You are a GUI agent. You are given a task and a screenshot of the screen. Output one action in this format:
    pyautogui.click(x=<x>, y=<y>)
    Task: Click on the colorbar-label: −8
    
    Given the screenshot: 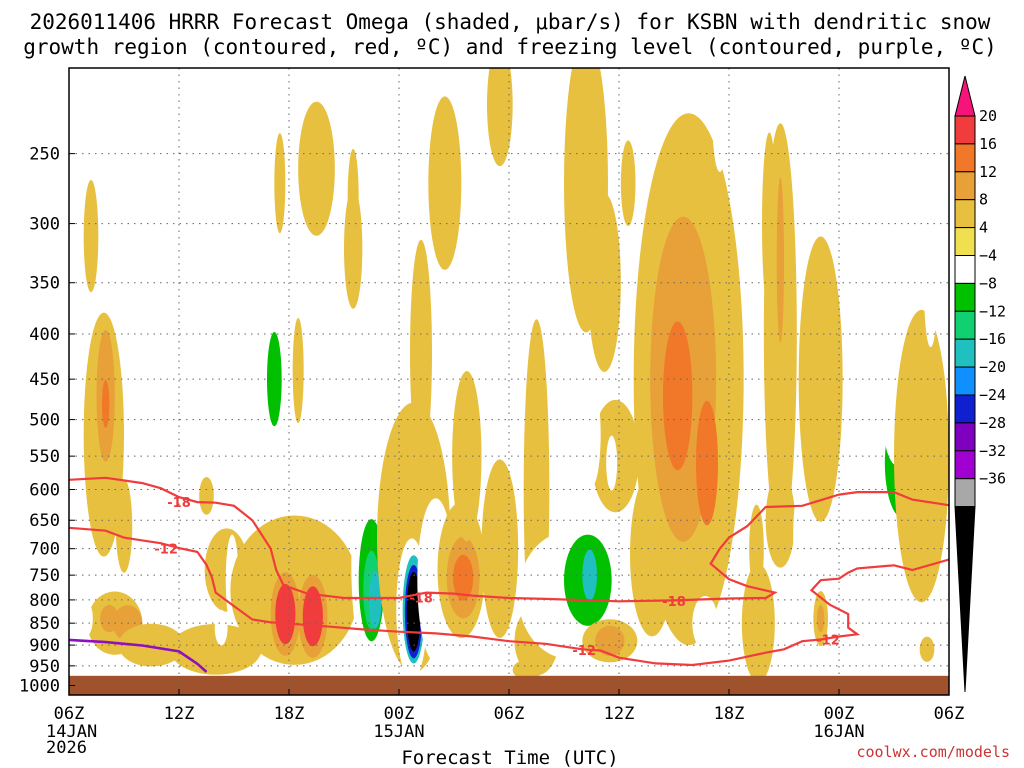 What is the action you would take?
    pyautogui.click(x=988, y=283)
    